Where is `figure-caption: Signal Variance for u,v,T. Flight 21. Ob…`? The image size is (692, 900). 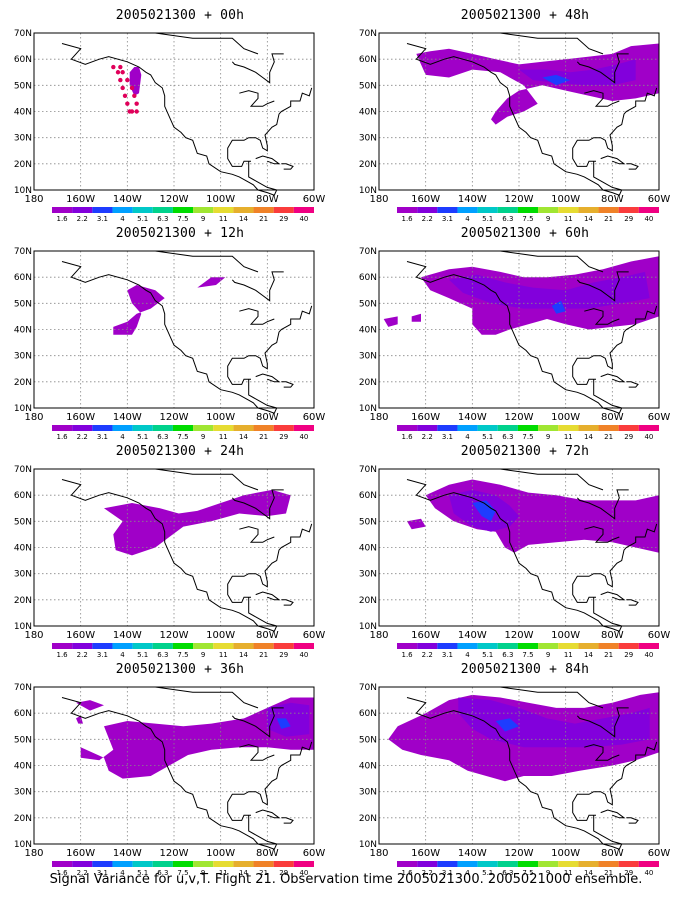 figure-caption: Signal Variance for u,v,T. Flight 21. Ob… is located at coordinates (346, 879).